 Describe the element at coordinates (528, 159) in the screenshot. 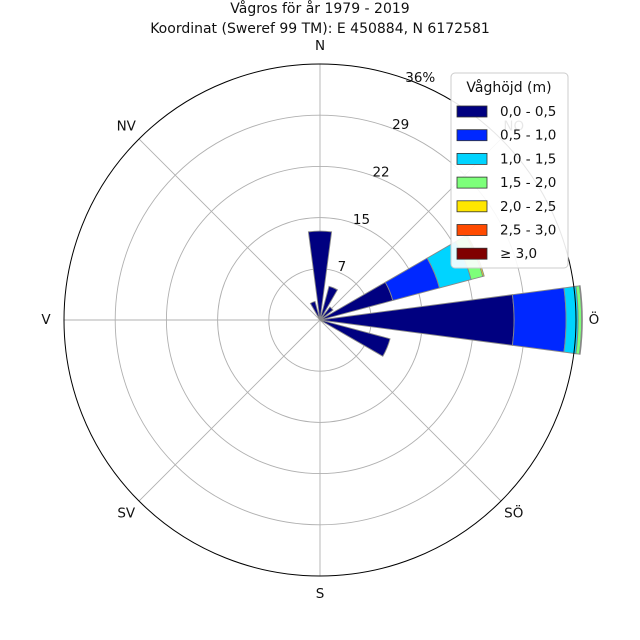

I see `legend-label: 1,0 - 1,5` at that location.